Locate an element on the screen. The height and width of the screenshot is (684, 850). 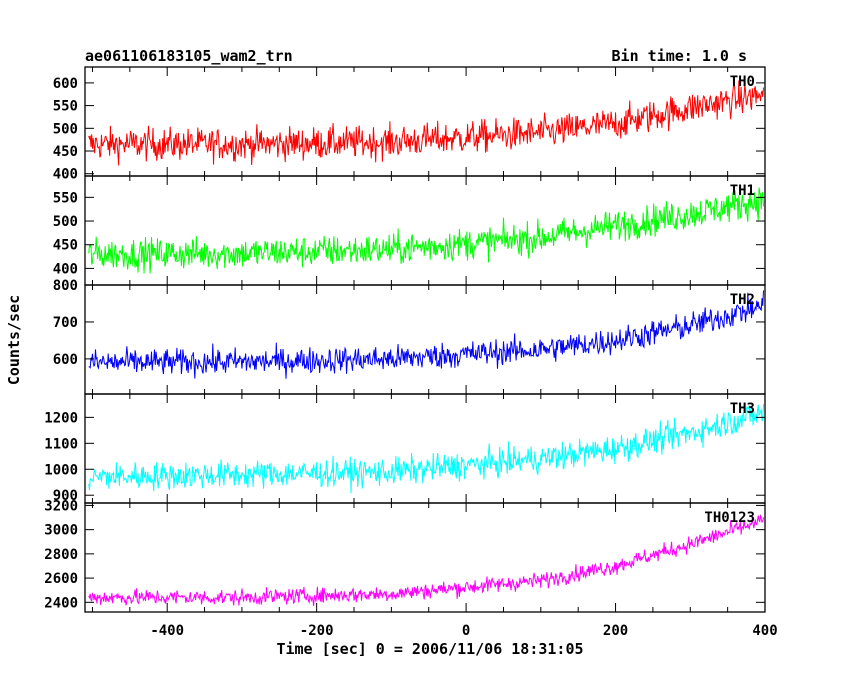
panel-th0: 400 450 500 550 600 TH0 is located at coordinates (409, 124).